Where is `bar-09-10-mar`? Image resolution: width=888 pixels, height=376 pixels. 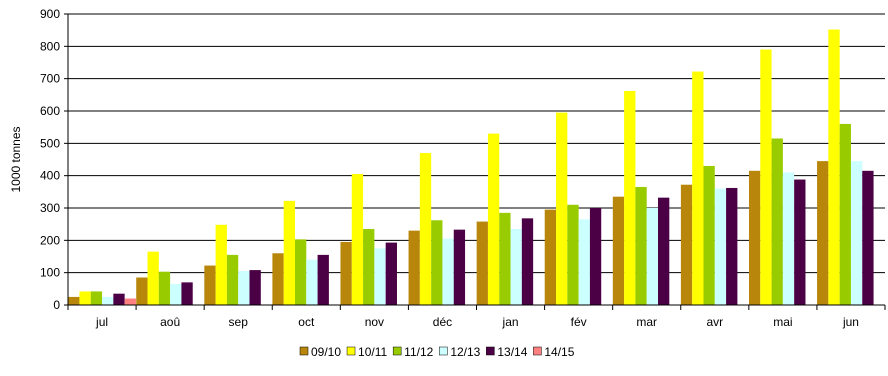 bar-09-10-mar is located at coordinates (618, 250).